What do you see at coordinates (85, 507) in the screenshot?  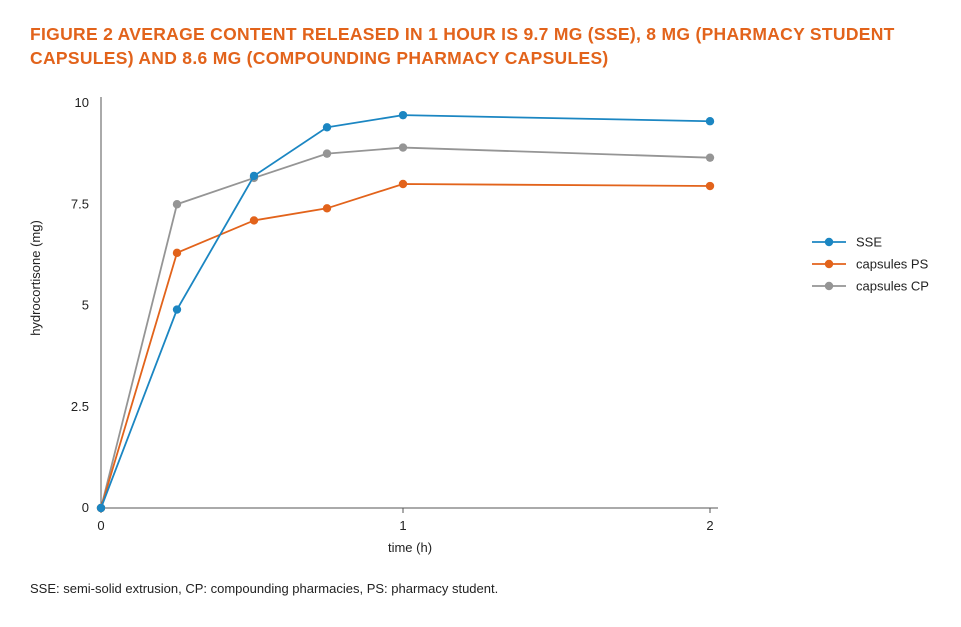 I see `y-tick-label: 0` at bounding box center [85, 507].